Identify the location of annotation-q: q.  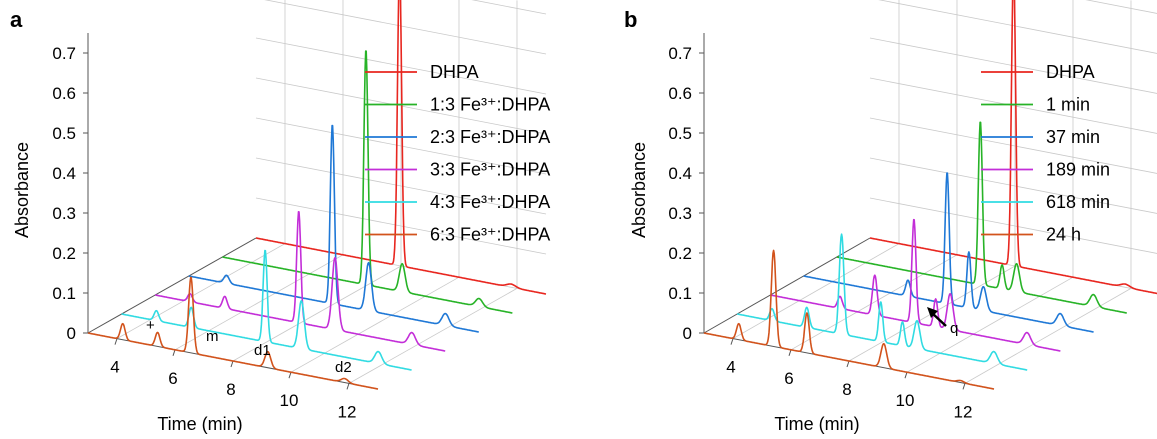
(954, 328).